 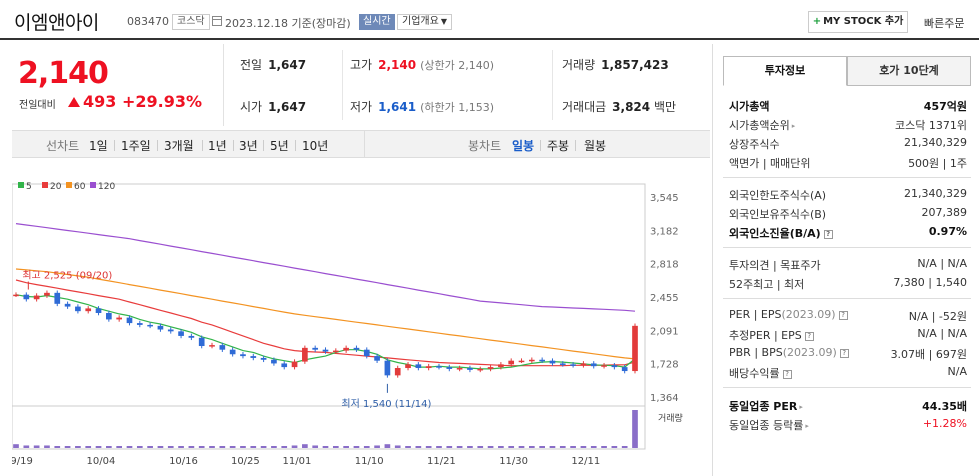 What do you see at coordinates (847, 124) in the screenshot?
I see `row-market-cap-rank: 시가총액순위 ▸ 코스닥 1371위` at bounding box center [847, 124].